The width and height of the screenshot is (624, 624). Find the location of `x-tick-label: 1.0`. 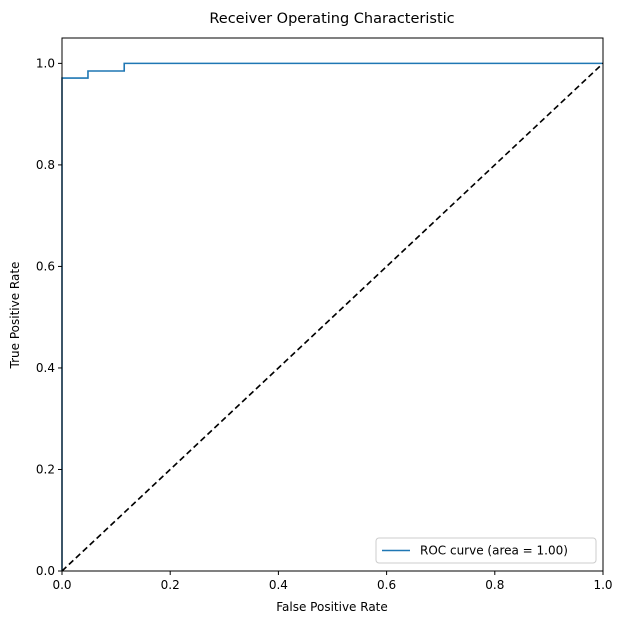

x-tick-label: 1.0 is located at coordinates (602, 585).